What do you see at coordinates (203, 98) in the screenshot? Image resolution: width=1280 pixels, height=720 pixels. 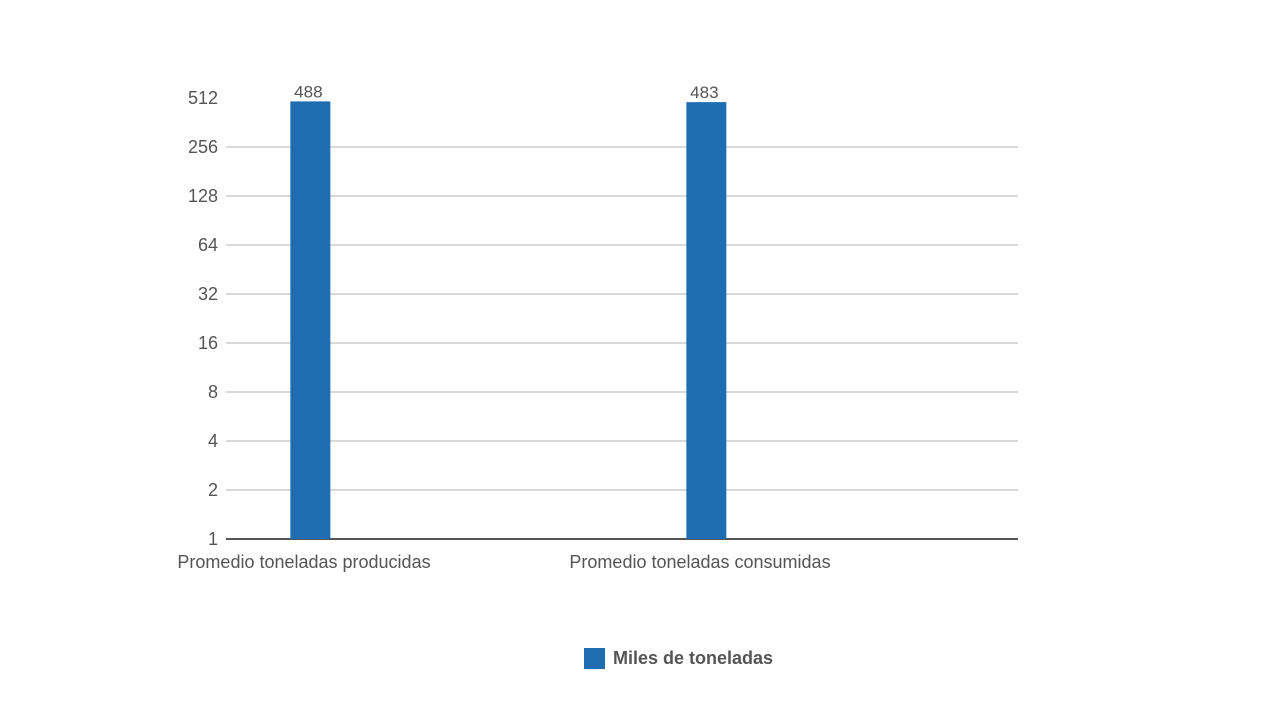 I see `y-tick-label: 512` at bounding box center [203, 98].